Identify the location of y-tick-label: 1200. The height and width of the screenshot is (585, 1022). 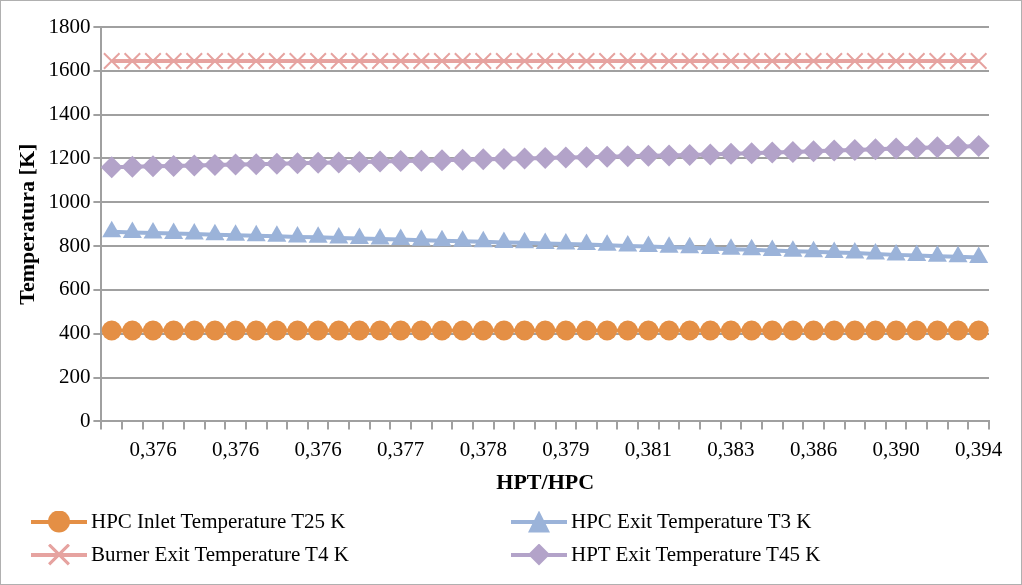
(69, 156).